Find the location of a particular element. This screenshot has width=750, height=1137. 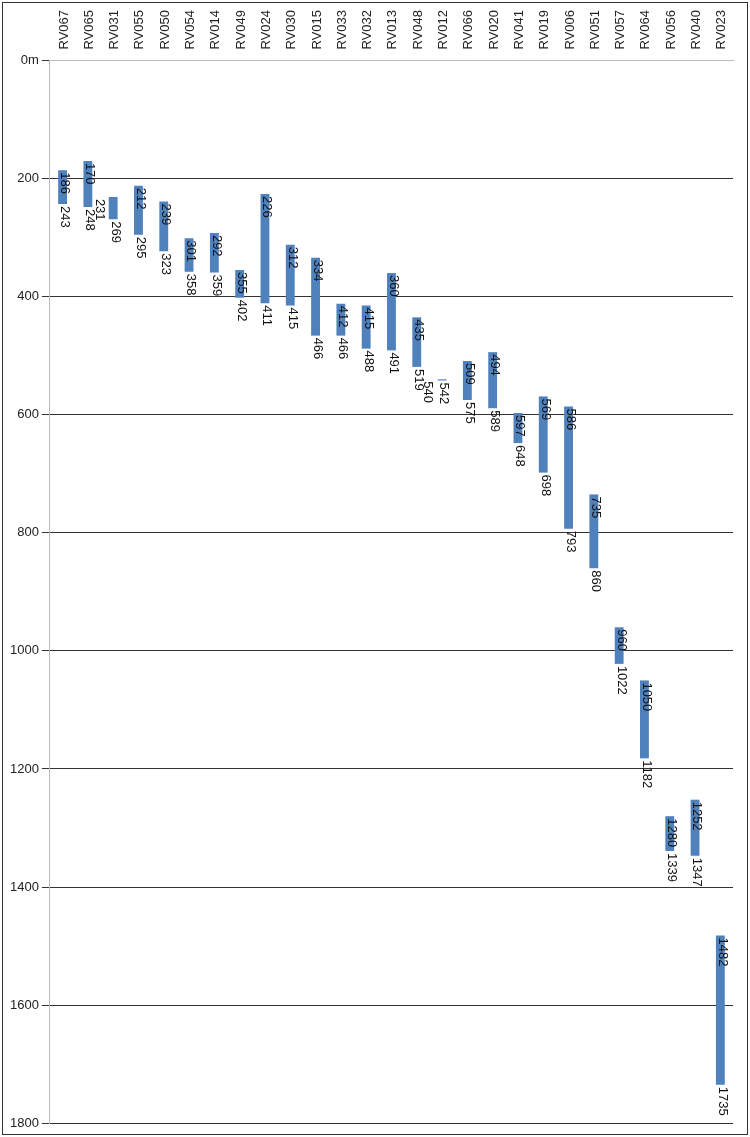

annotation: 358 is located at coordinates (192, 284).